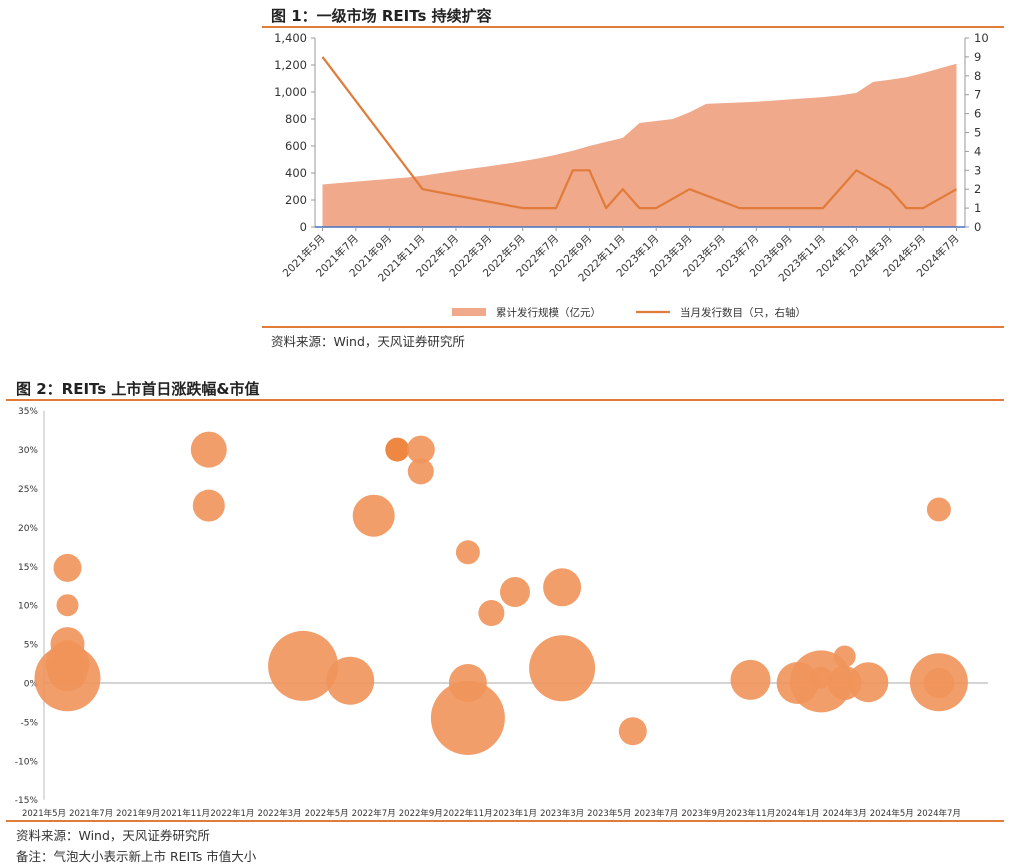 The height and width of the screenshot is (866, 1010). What do you see at coordinates (977, 189) in the screenshot?
I see `right-y-tick-label: 2` at bounding box center [977, 189].